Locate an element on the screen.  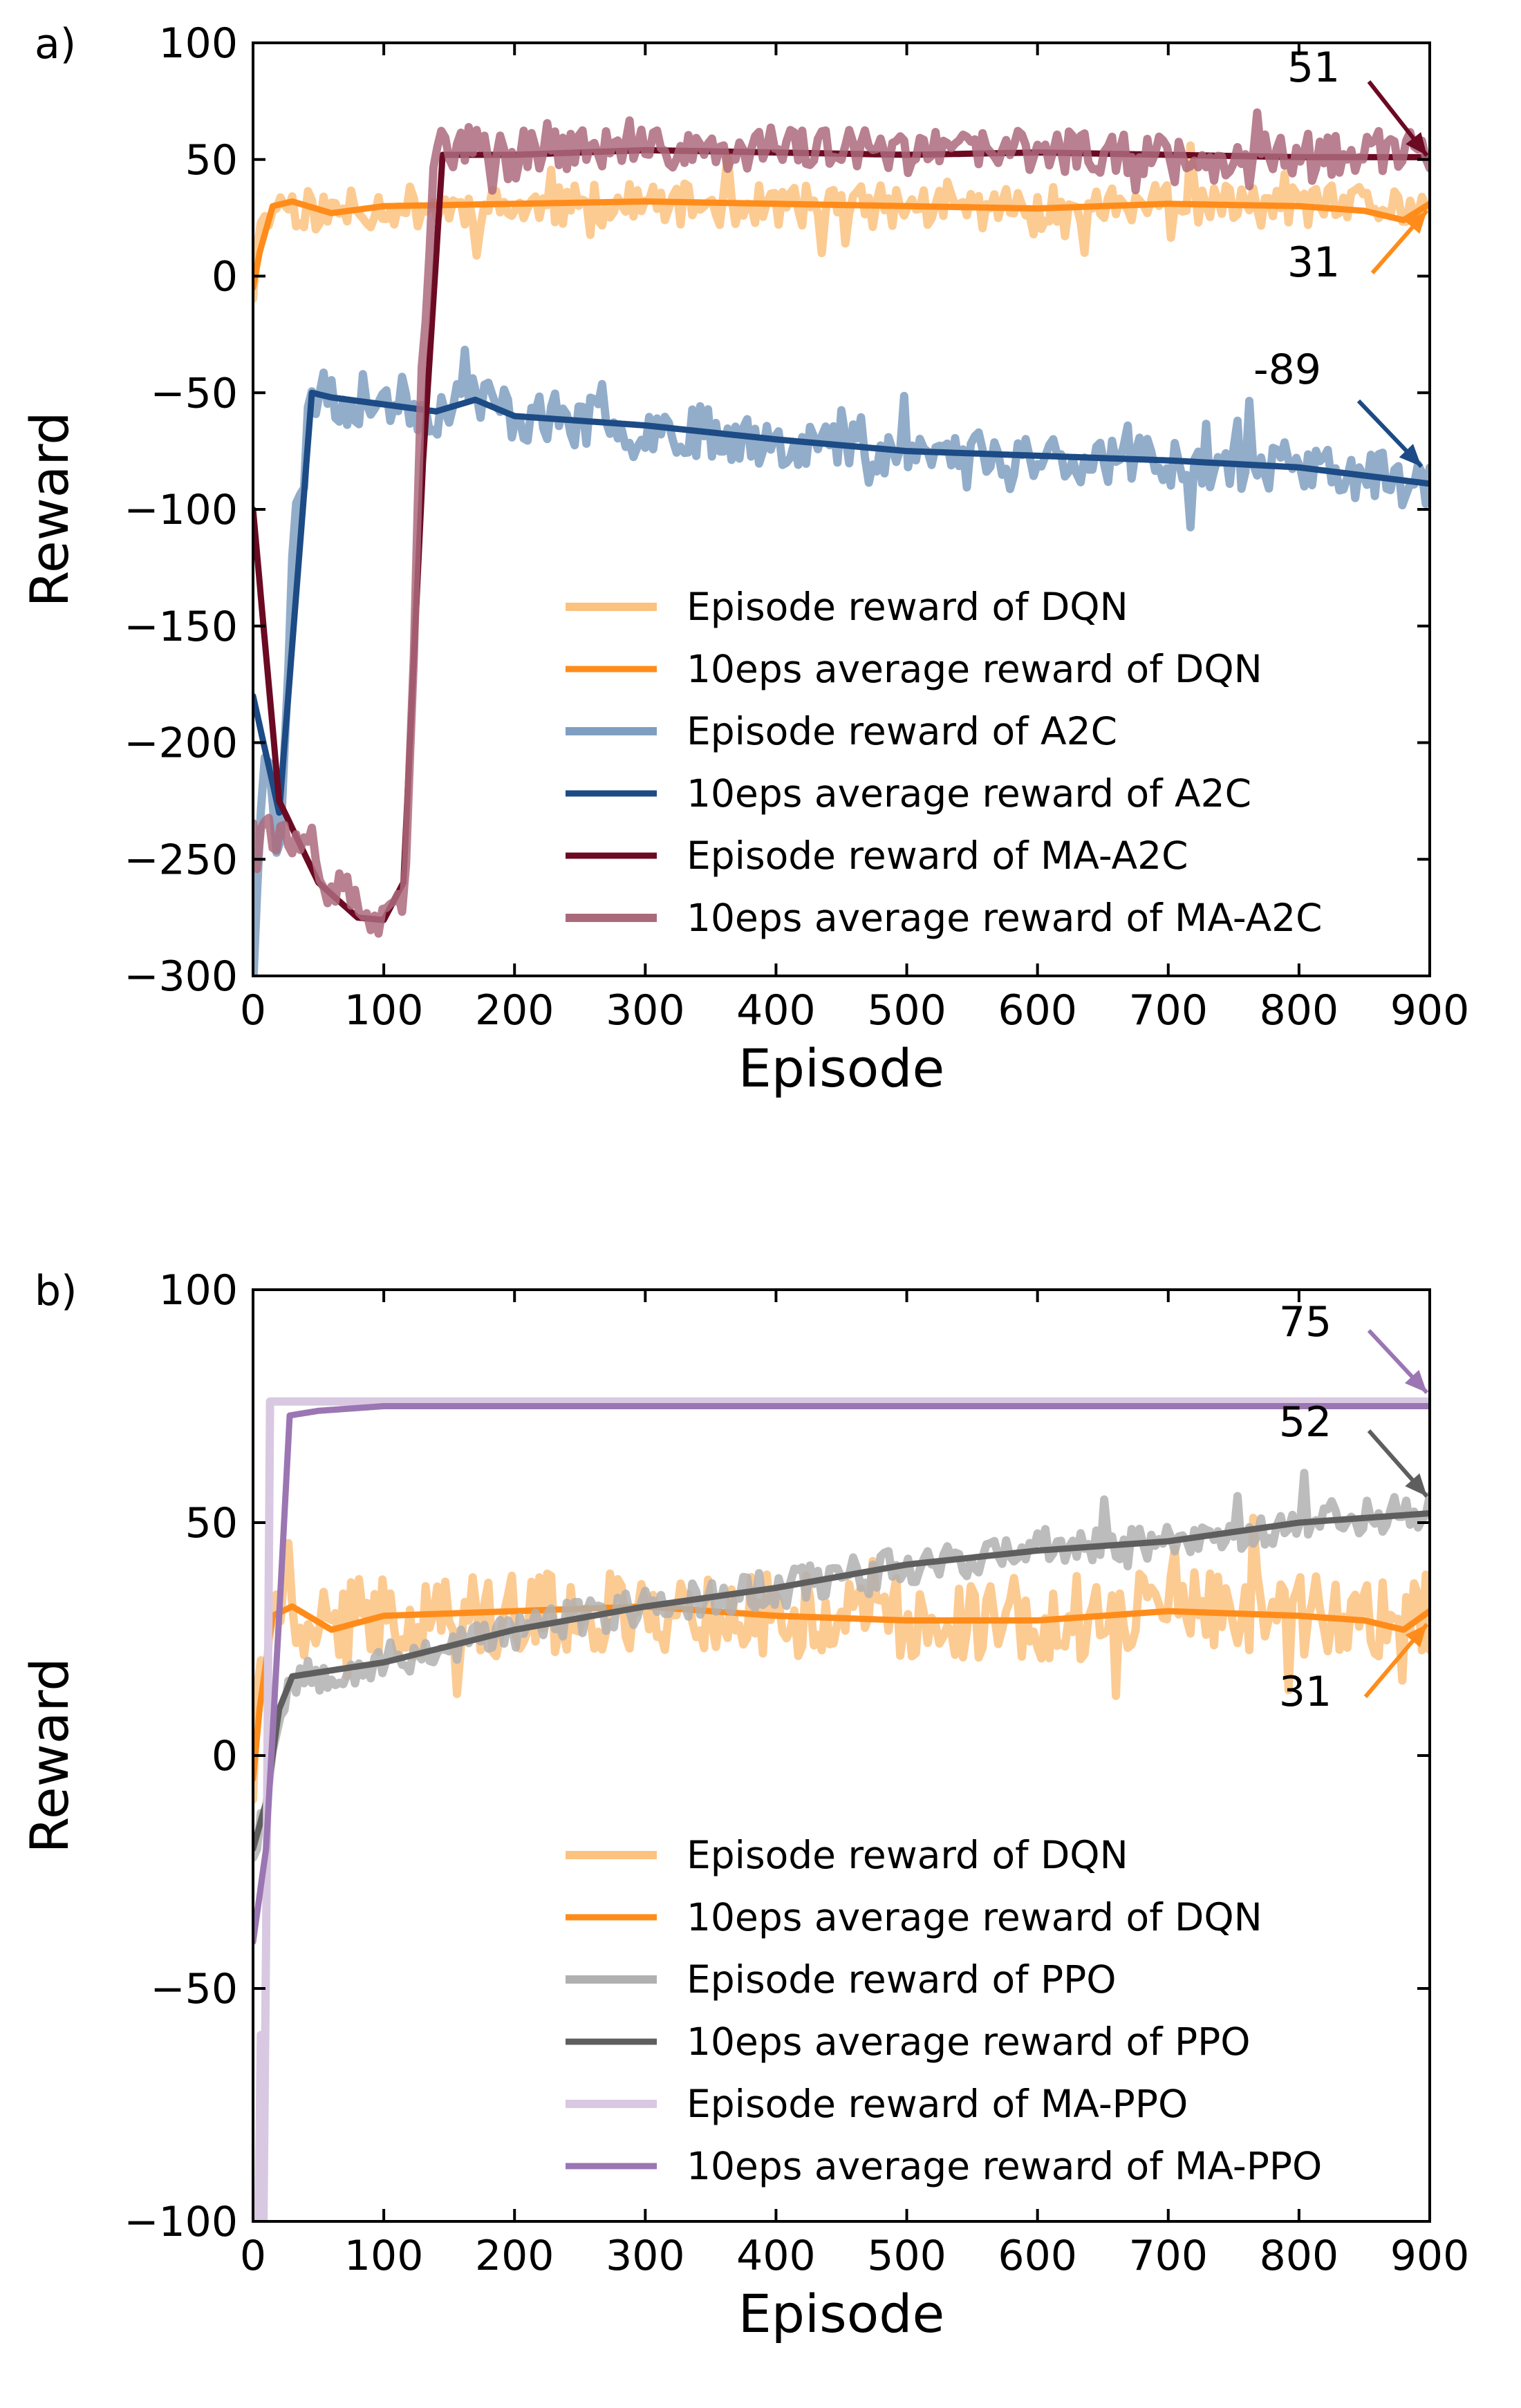
y-tick-label: −300 is located at coordinates (181, 977).